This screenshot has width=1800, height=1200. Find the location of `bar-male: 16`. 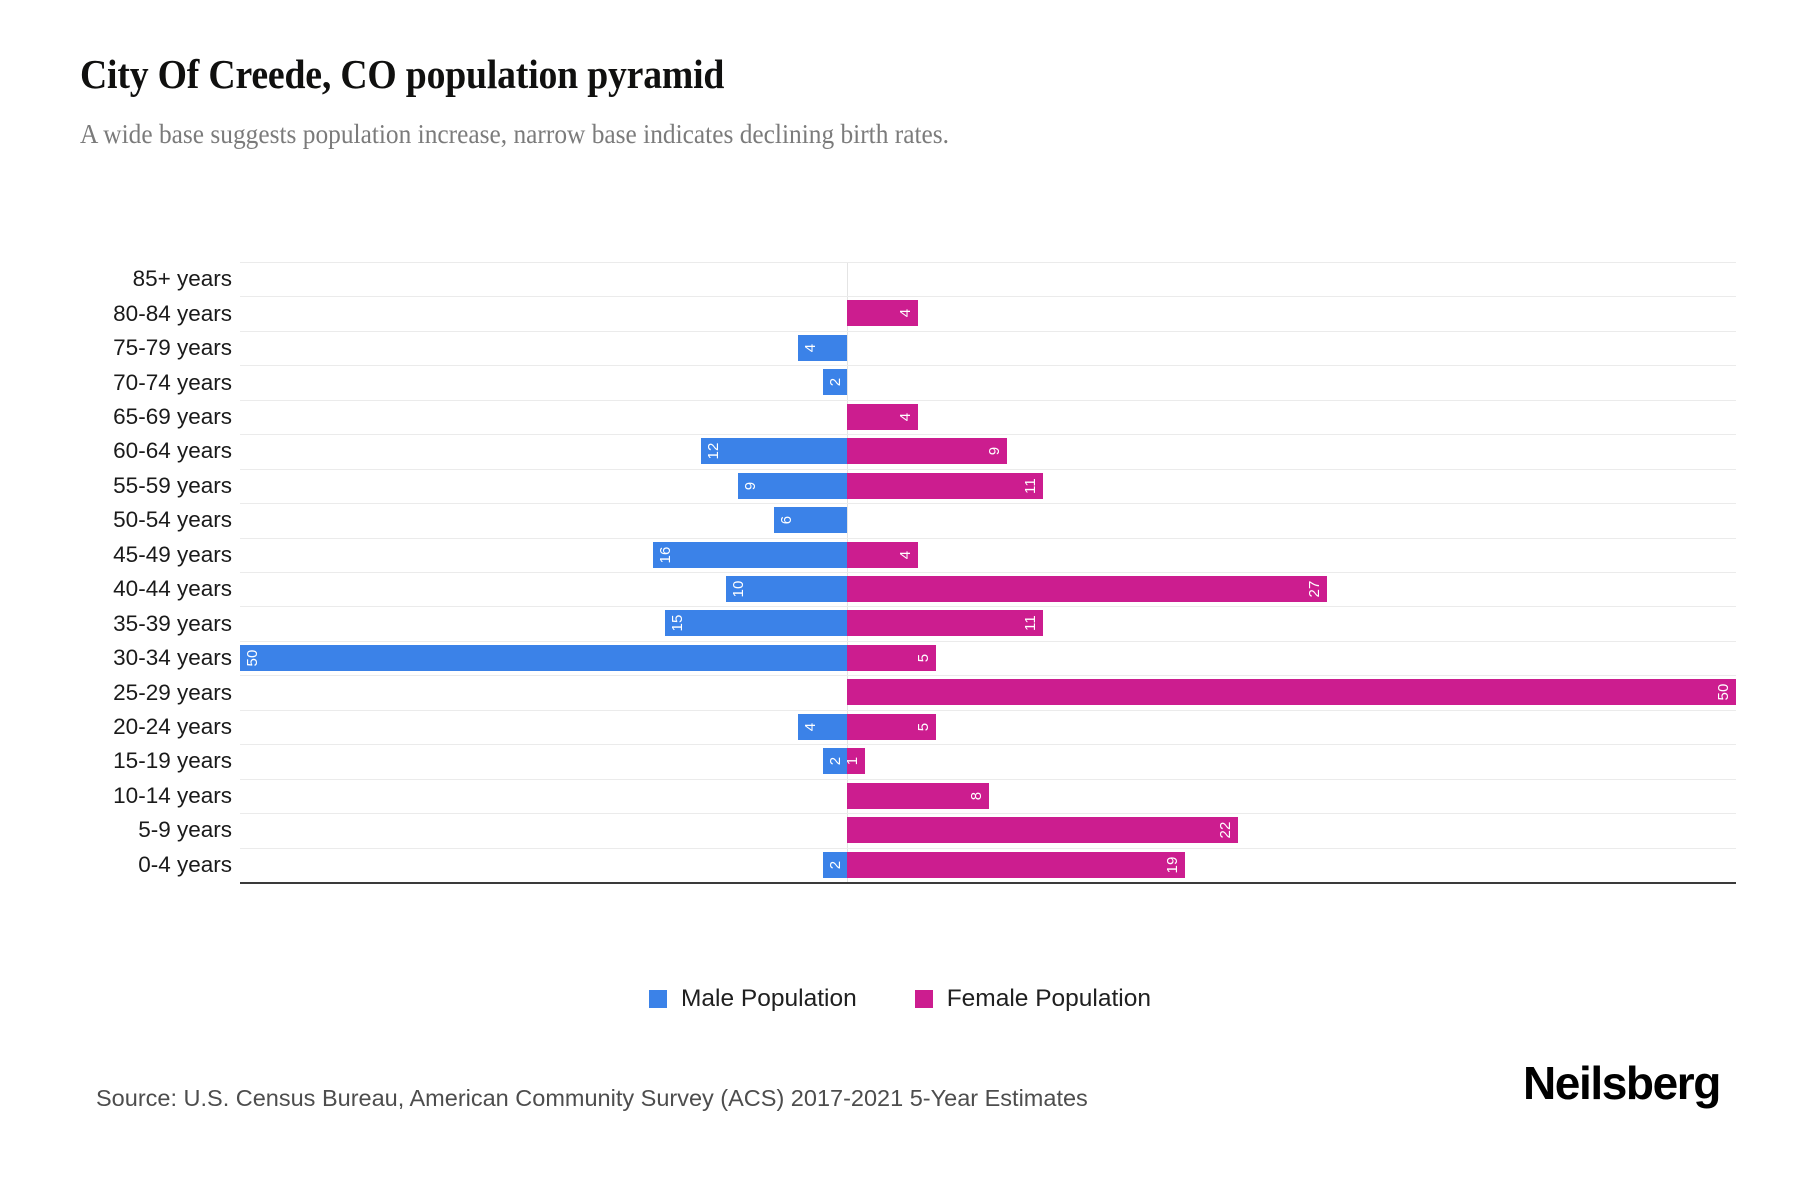

bar-male: 16 is located at coordinates (749, 554).